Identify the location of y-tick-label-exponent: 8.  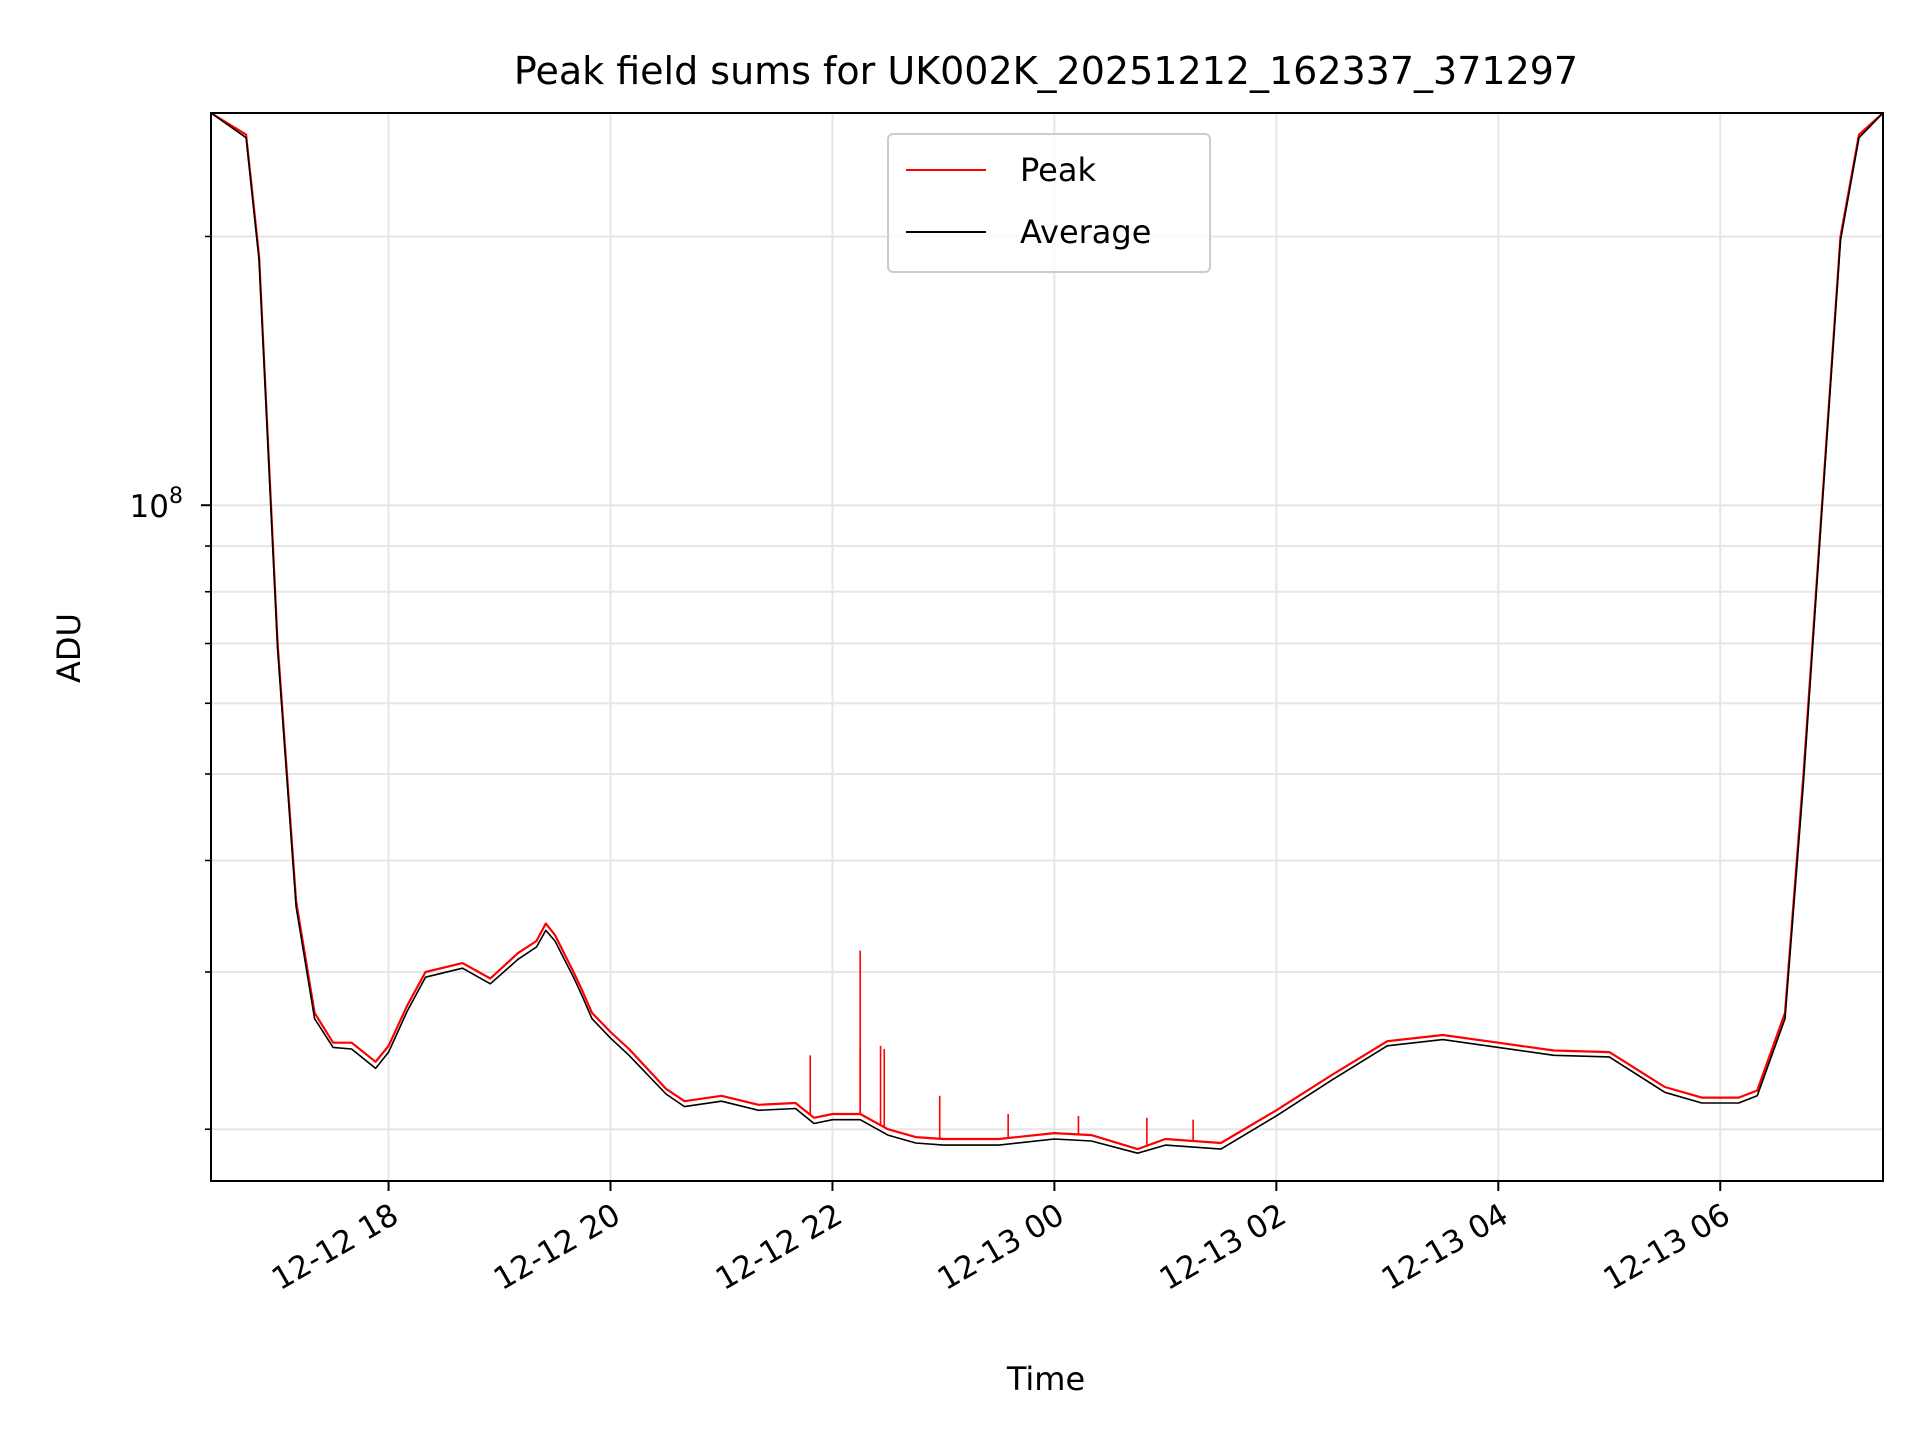
(176, 496).